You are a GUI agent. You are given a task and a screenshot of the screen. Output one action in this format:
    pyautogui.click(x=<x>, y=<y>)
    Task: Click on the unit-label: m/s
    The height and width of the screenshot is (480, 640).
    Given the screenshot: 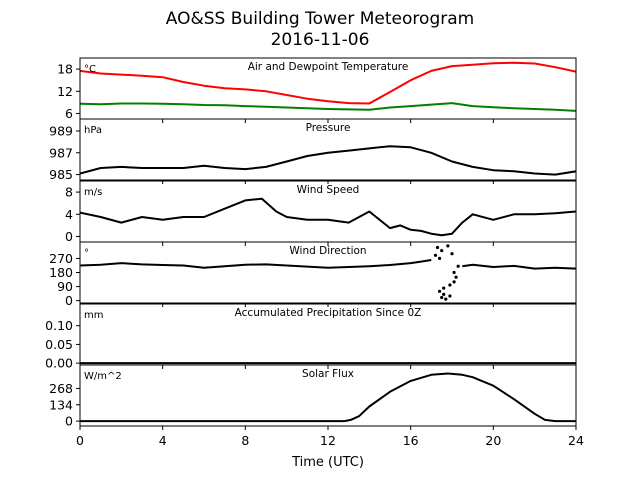 What is the action you would take?
    pyautogui.click(x=93, y=192)
    